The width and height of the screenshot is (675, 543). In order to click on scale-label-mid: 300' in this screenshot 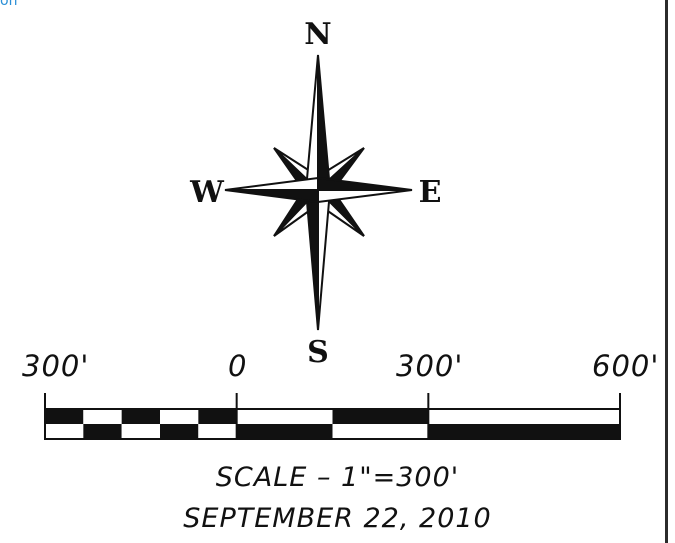, I will do `click(430, 366)`.